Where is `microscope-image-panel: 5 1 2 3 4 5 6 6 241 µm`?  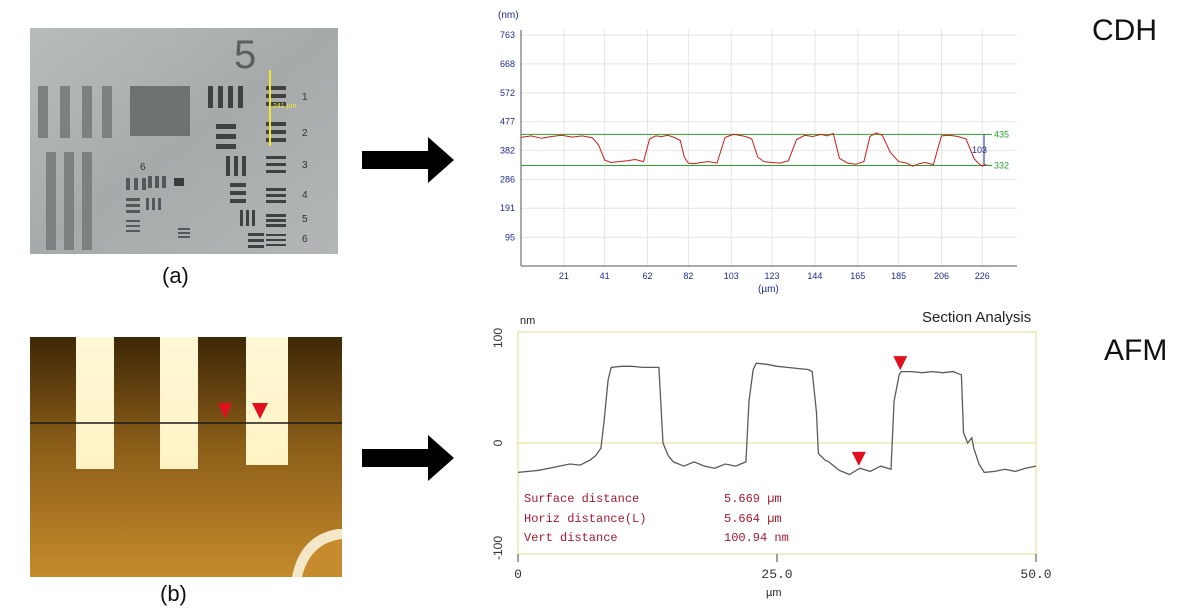 microscope-image-panel: 5 1 2 3 4 5 6 6 241 µm is located at coordinates (184, 141).